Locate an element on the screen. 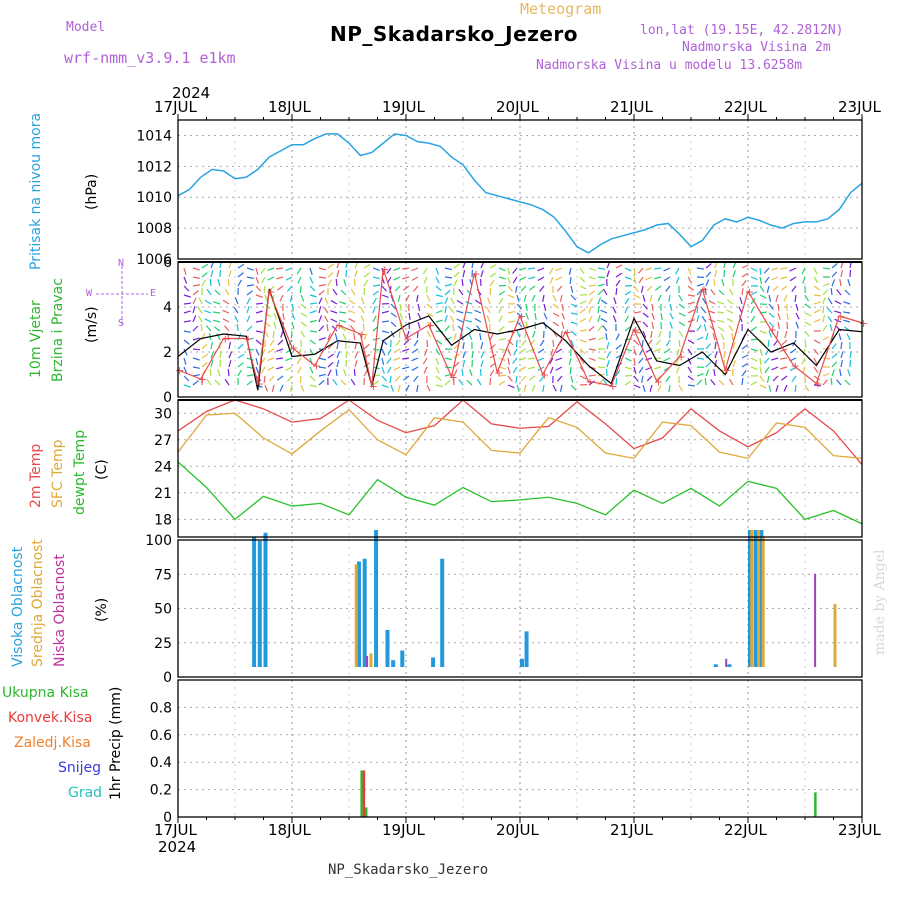 The image size is (900, 900). lonlat-label: lon,lat (19.15E, 42.2812N) is located at coordinates (742, 30).